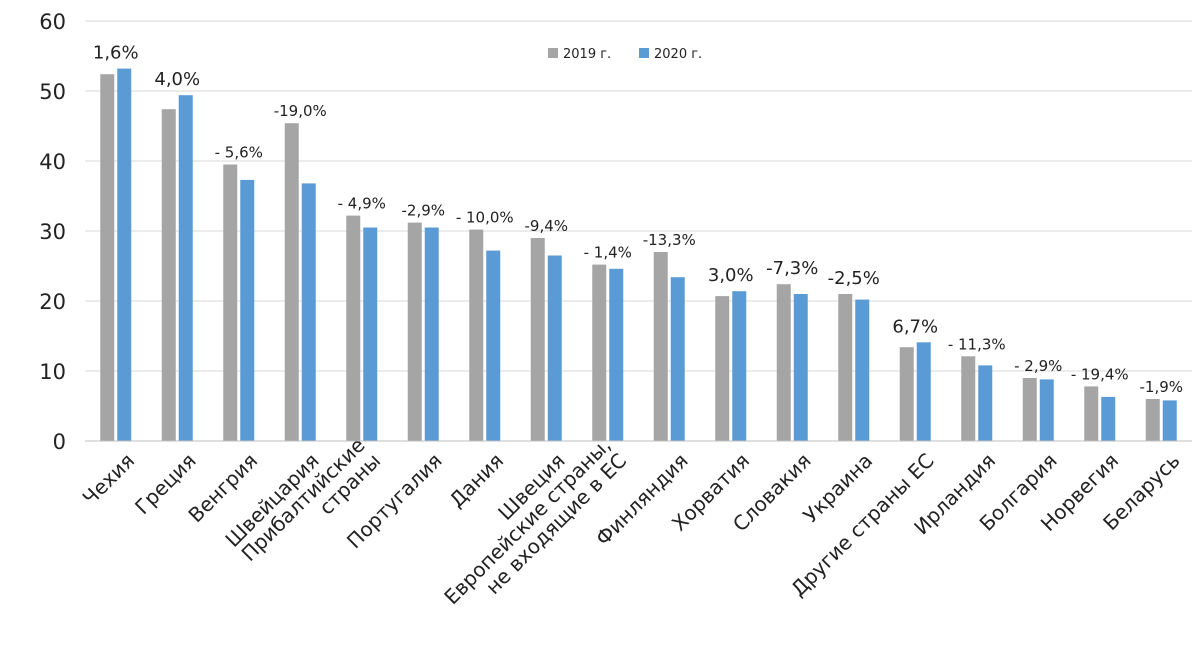 The height and width of the screenshot is (652, 1200). What do you see at coordinates (52, 372) in the screenshot?
I see `y-tick-label: 10` at bounding box center [52, 372].